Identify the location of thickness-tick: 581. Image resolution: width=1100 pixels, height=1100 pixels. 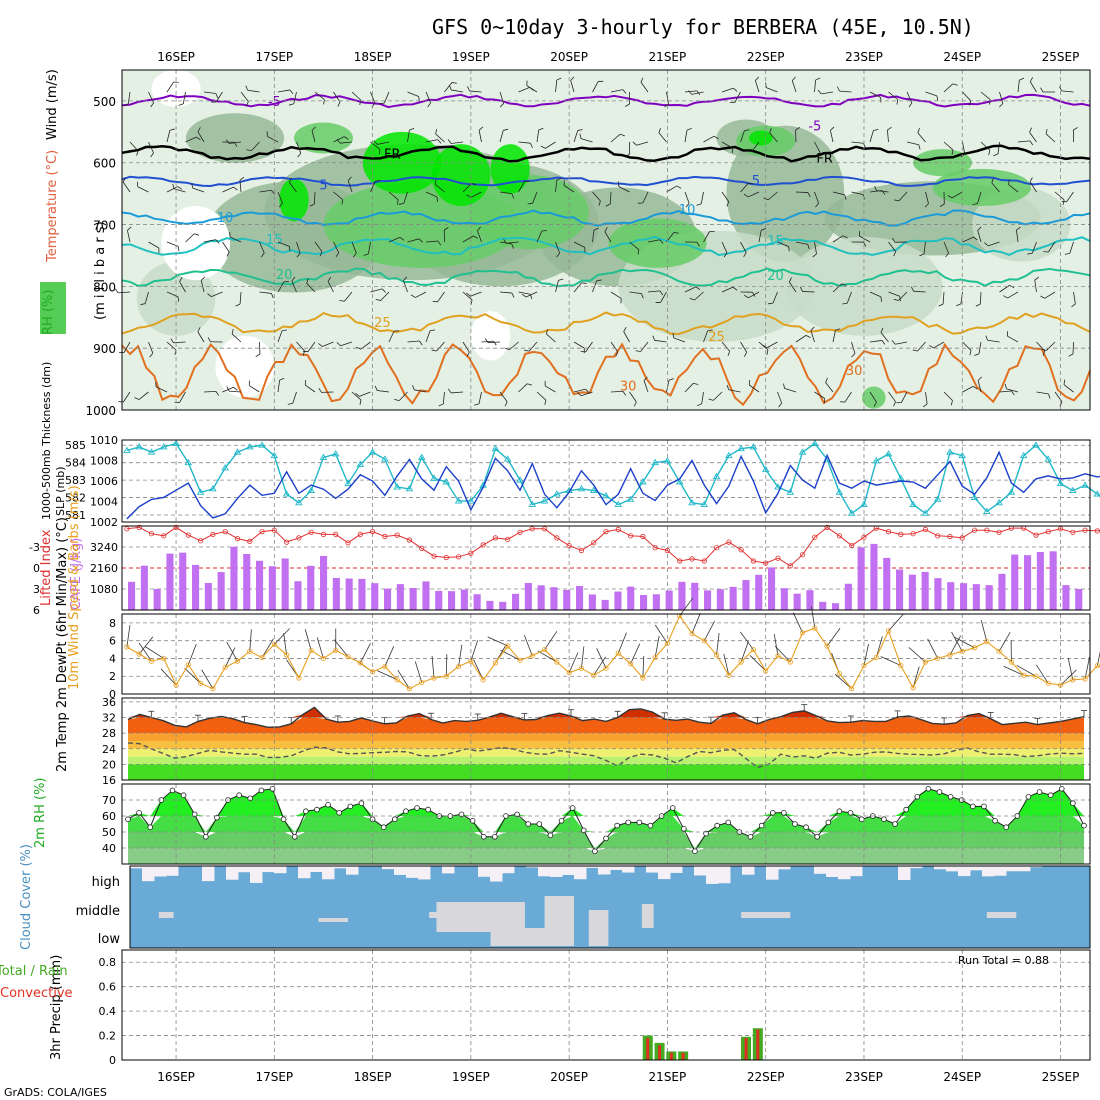
(75, 515).